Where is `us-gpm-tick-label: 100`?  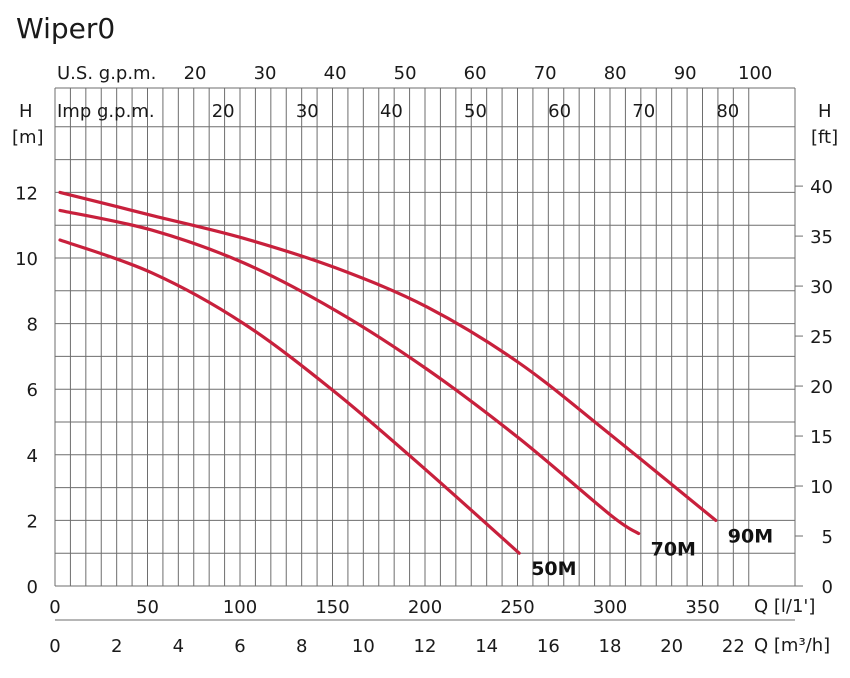 us-gpm-tick-label: 100 is located at coordinates (755, 73).